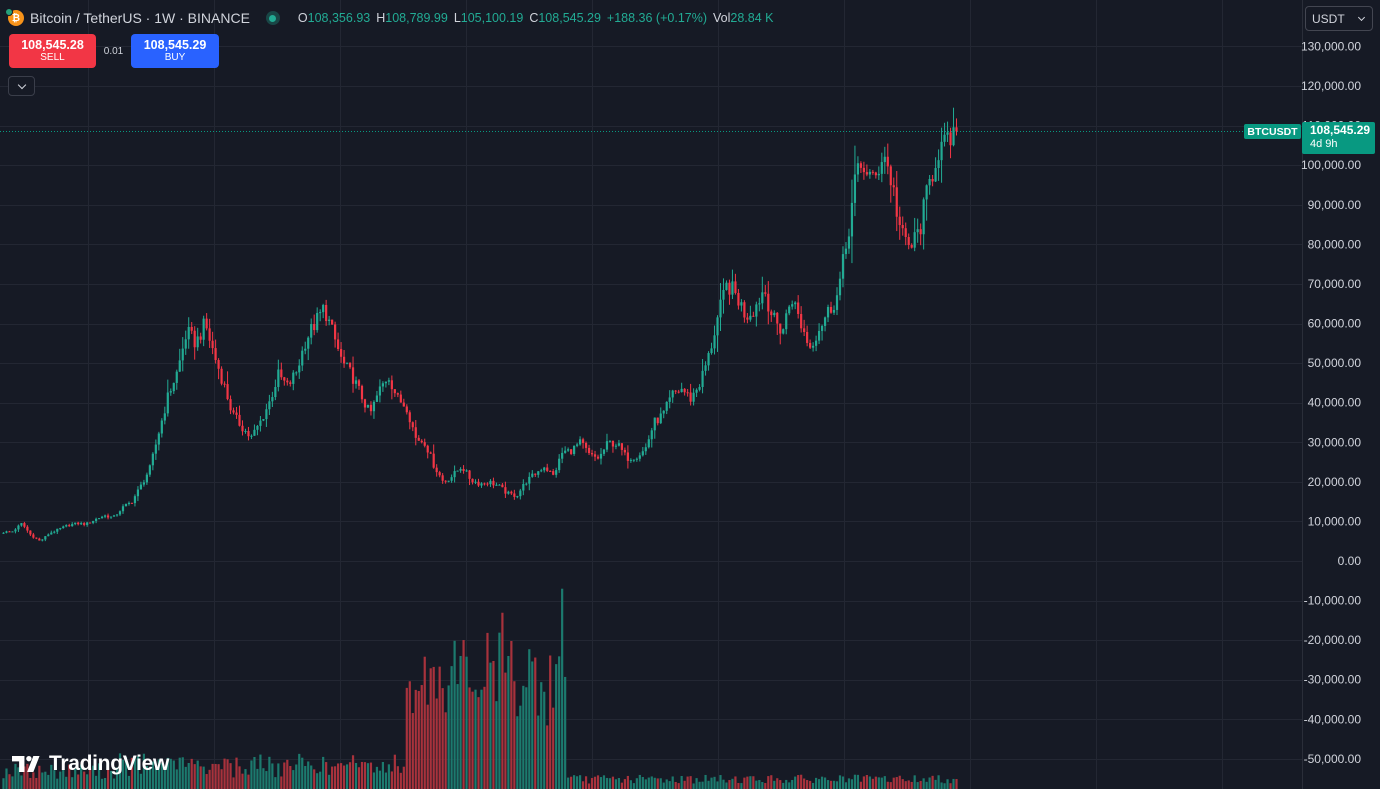  Describe the element at coordinates (1331, 165) in the screenshot. I see `y-tick-label: 100,000.00` at that location.